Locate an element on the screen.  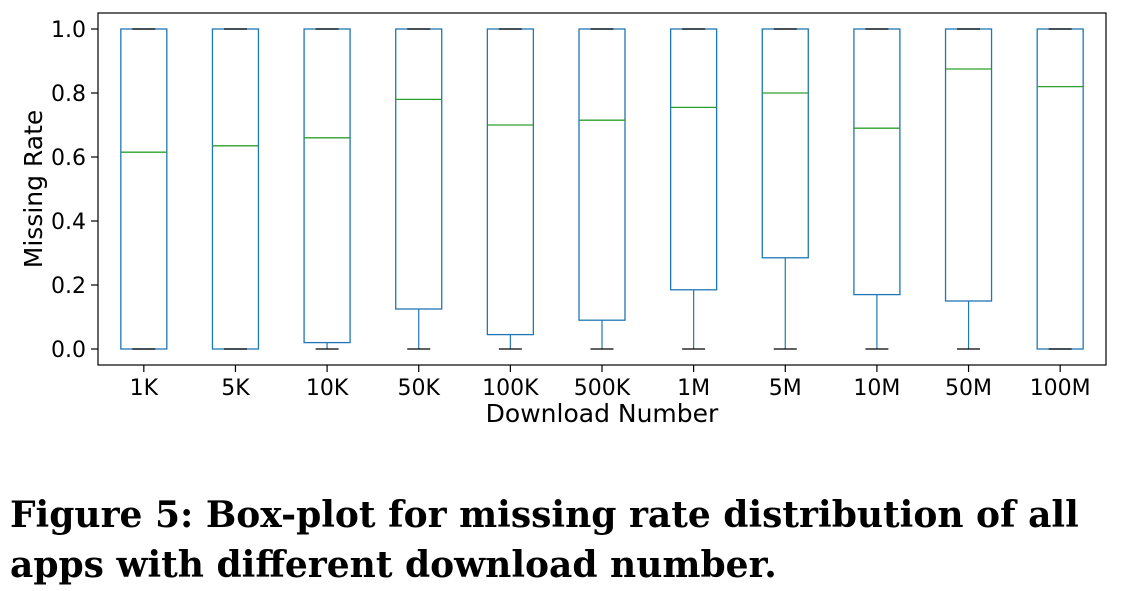
x-tick-label-10: 100M is located at coordinates (1060, 388).